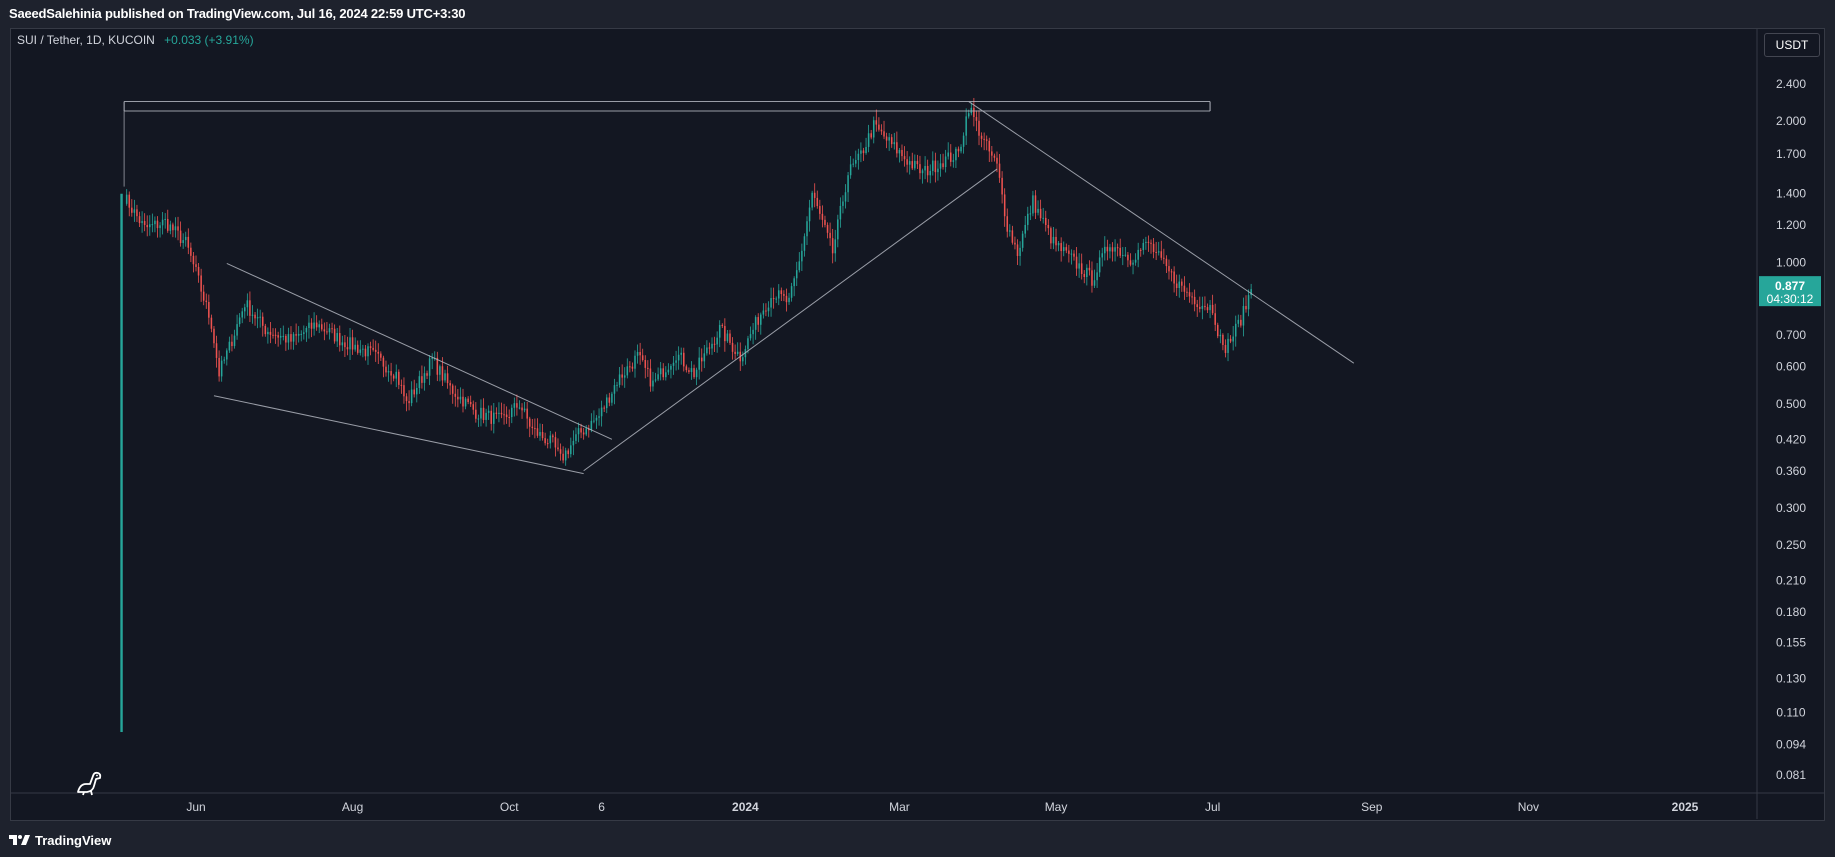 The width and height of the screenshot is (1835, 857). What do you see at coordinates (1791, 775) in the screenshot?
I see `y-tick-label: 0.081` at bounding box center [1791, 775].